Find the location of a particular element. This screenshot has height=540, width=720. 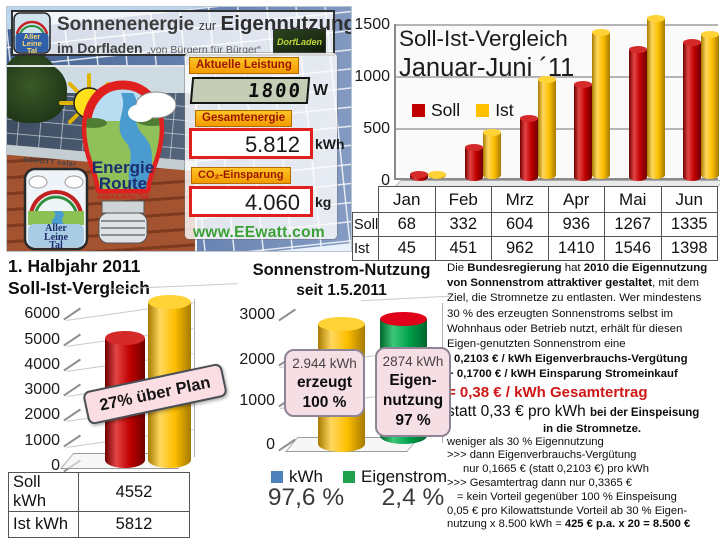

info-line: >>> dann Eigenverbrauchs-Vergütung is located at coordinates (542, 455).